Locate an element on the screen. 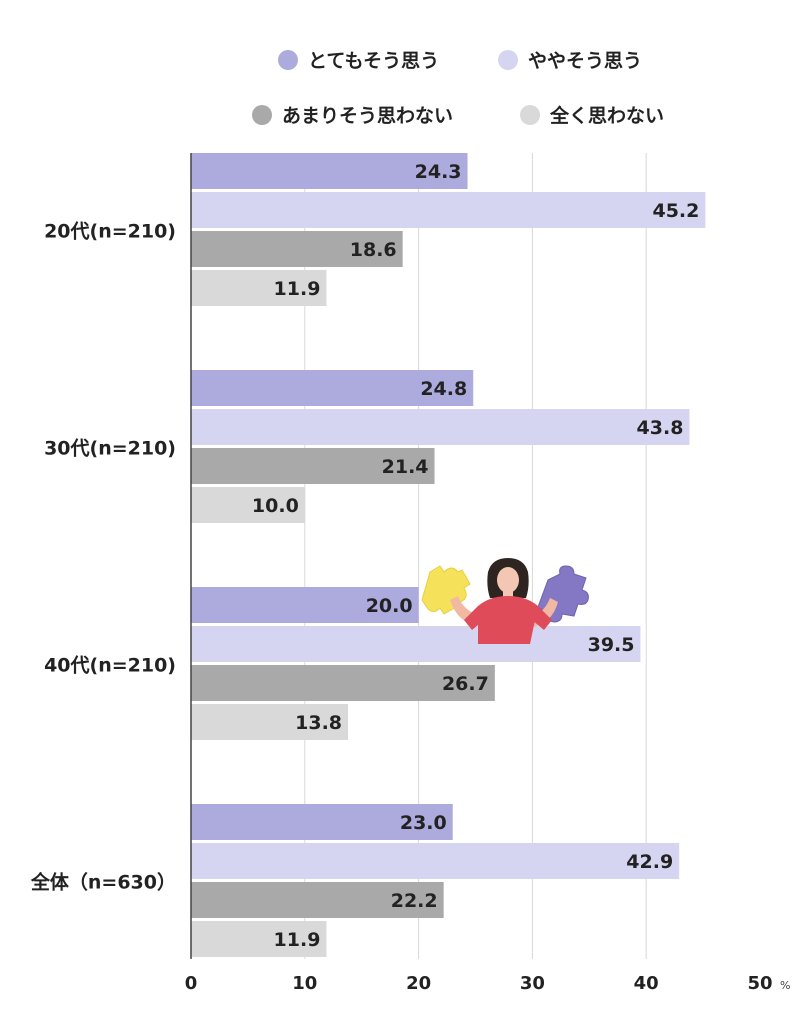 The width and height of the screenshot is (807, 1024). legend-item-series-1: ややそう思う is located at coordinates (570, 59).